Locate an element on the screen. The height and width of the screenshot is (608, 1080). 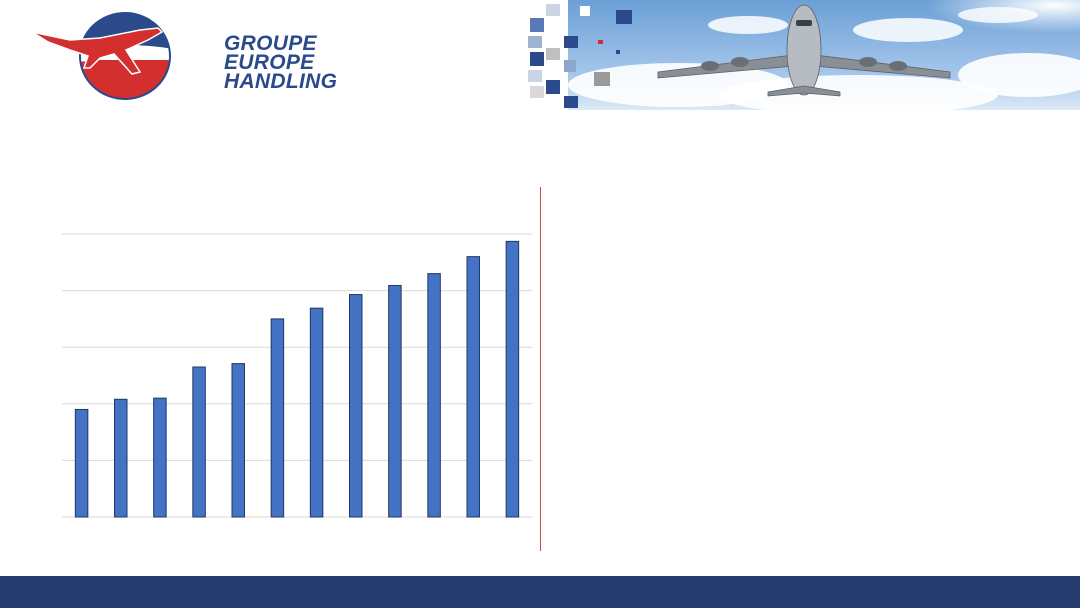
brand-line-2: EUROPE is located at coordinates (269, 62).